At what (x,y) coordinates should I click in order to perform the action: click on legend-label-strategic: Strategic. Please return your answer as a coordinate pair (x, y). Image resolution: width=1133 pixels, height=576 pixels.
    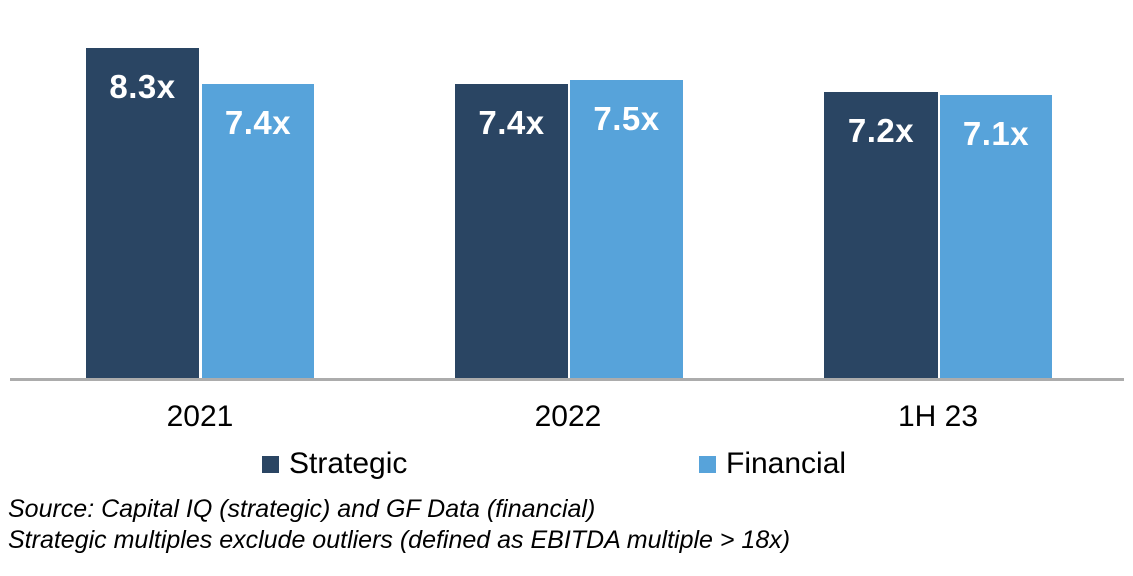
    Looking at the image, I should click on (348, 463).